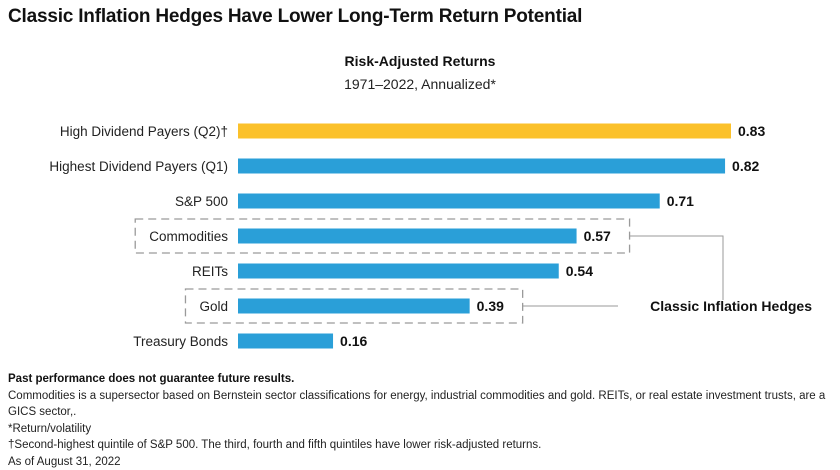 The image size is (840, 470). Describe the element at coordinates (481, 166) in the screenshot. I see `bar-highest-dividend-payers-q1` at that location.